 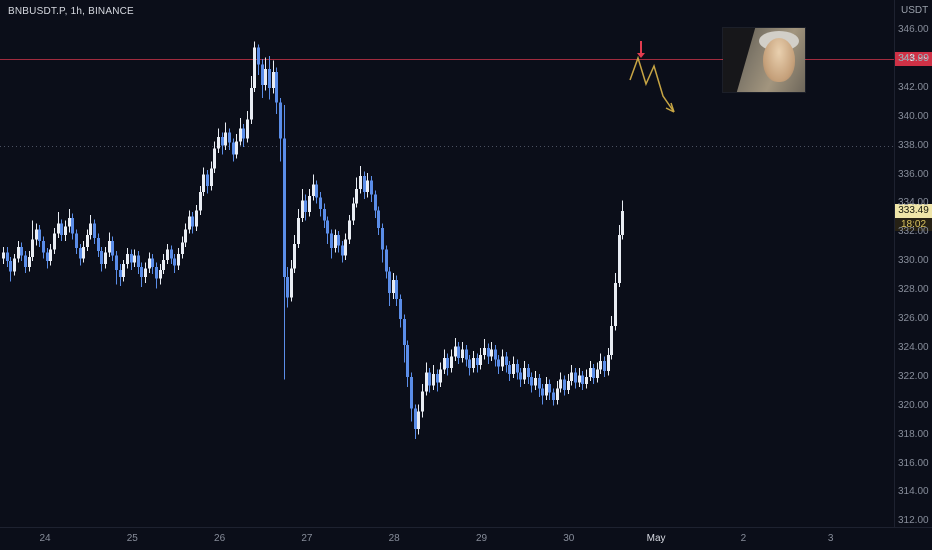 I want to click on time-axis: 24 25 26 27 28 29 30 May 2 3, so click(x=466, y=538).